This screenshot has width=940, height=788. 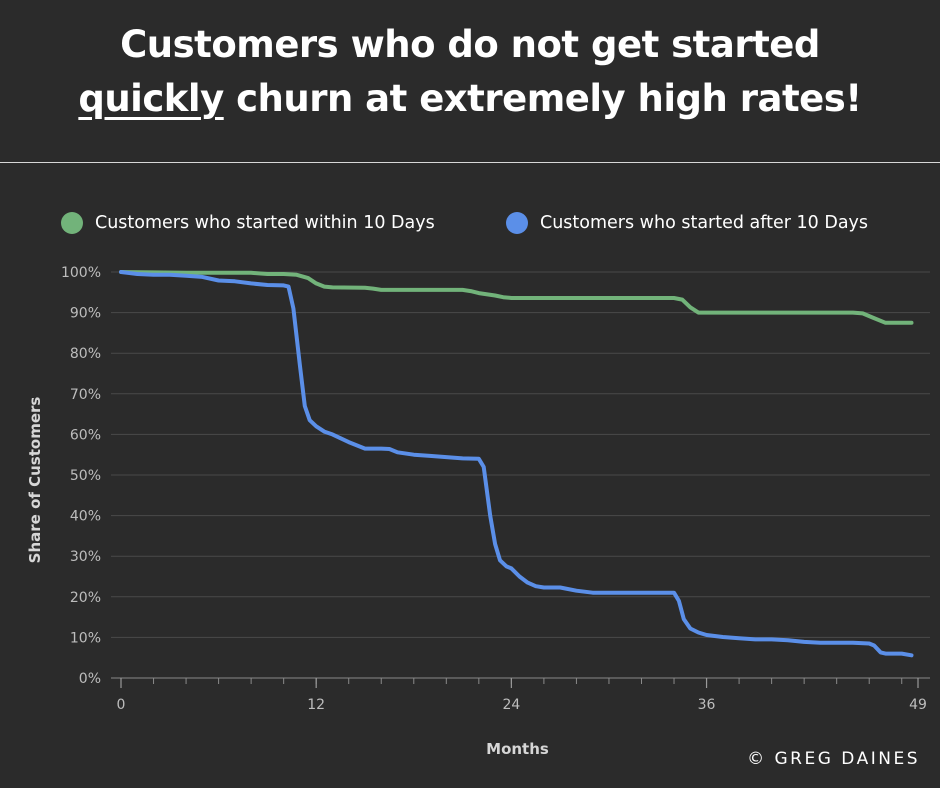 What do you see at coordinates (918, 705) in the screenshot?
I see `x-tick-label: 49` at bounding box center [918, 705].